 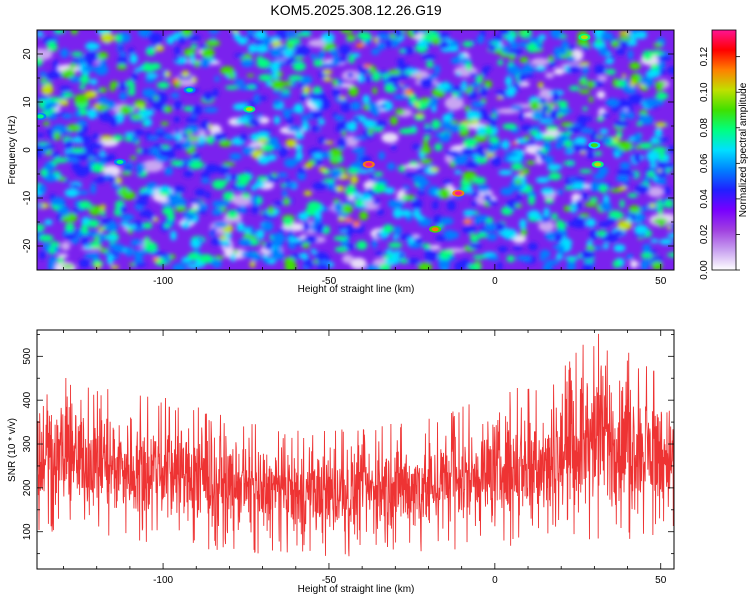 I want to click on snr-y-label: SNR (10 * v/v), so click(x=12, y=450).